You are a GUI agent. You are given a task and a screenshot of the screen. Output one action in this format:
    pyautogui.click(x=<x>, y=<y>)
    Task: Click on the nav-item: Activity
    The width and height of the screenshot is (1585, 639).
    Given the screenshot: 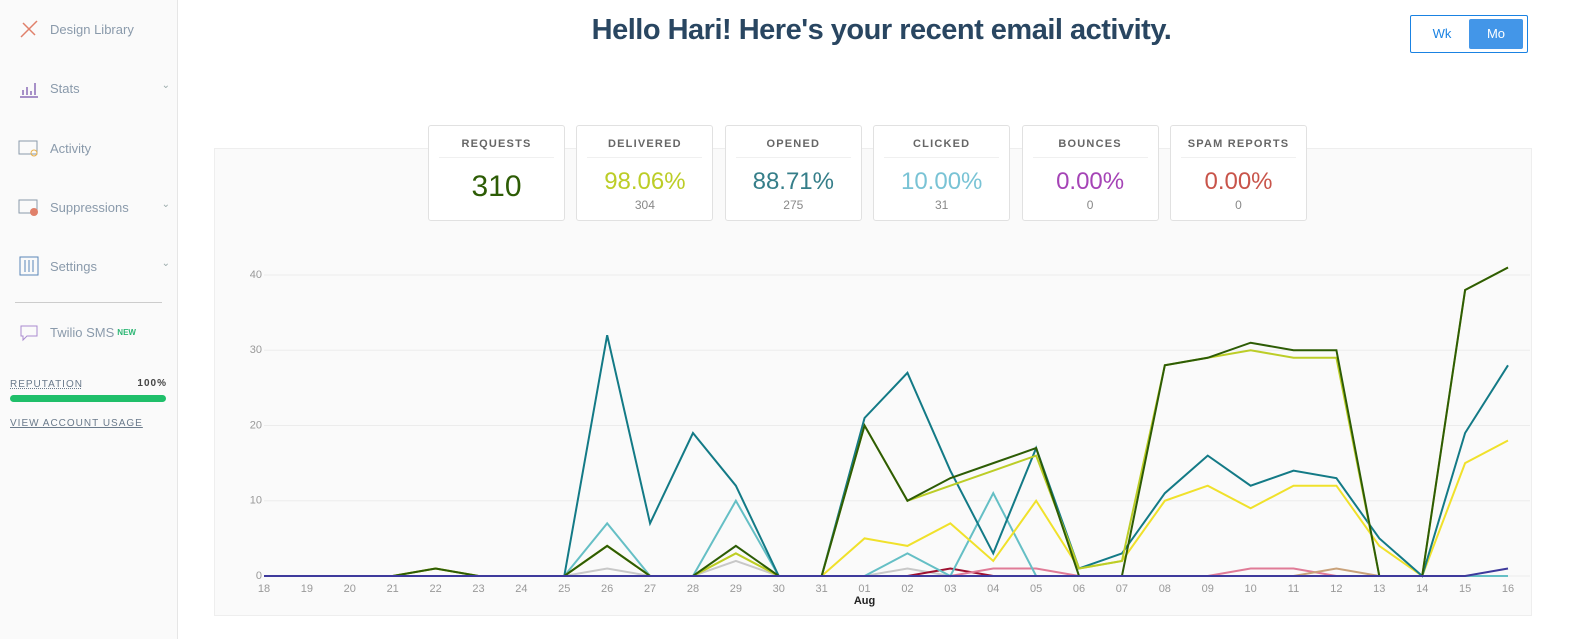 What is the action you would take?
    pyautogui.click(x=94, y=148)
    